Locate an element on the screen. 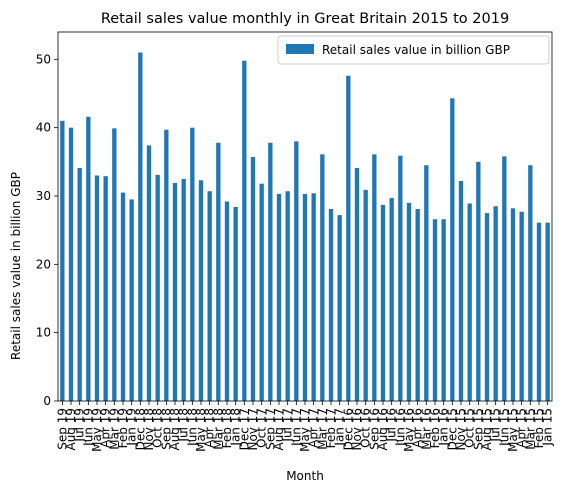 This screenshot has height=496, width=565. x-tick-label: May 17 is located at coordinates (305, 430).